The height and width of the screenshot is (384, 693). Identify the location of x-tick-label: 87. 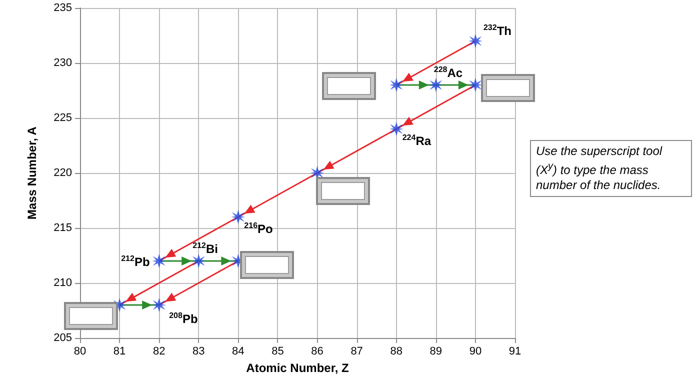
(356, 352).